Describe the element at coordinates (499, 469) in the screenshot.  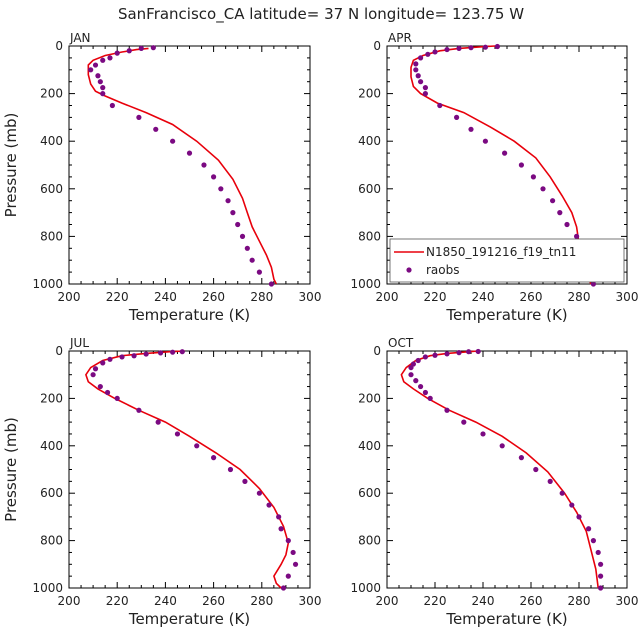
I see `model-line-oct` at that location.